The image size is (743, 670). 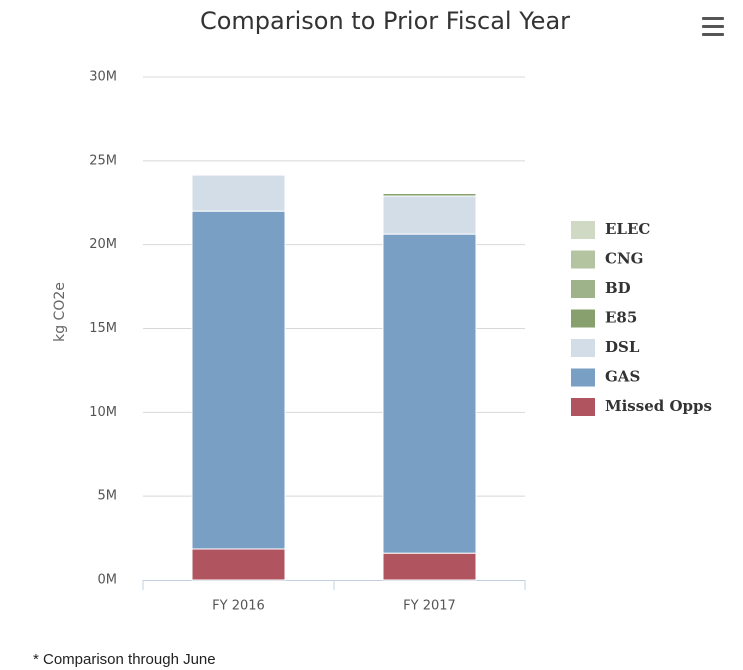 I want to click on legend-label: Missed Opps, so click(x=658, y=406).